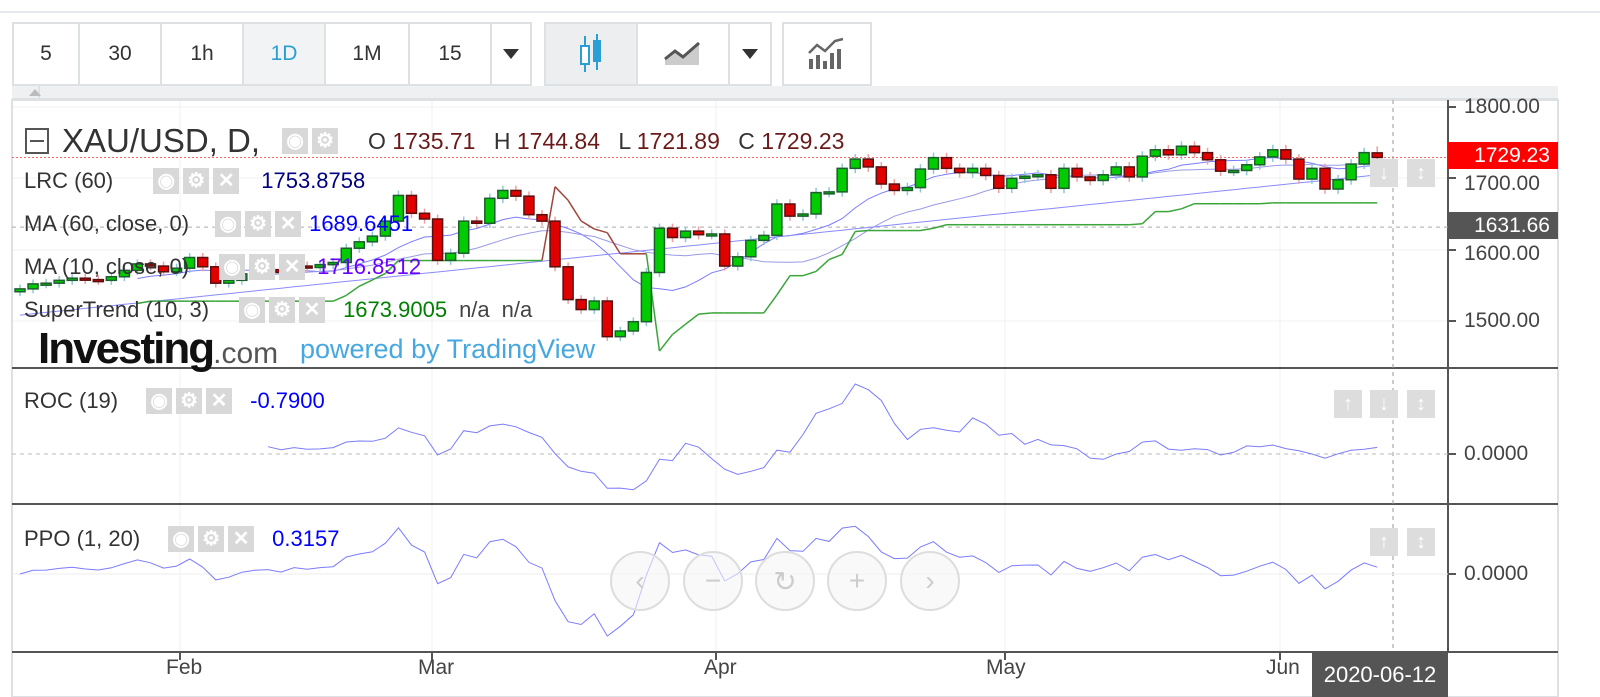 The width and height of the screenshot is (1600, 697). I want to click on ma60-legend: MA (60, close, 0) ◉ ⚙ ✕ 1689.6451, so click(219, 224).